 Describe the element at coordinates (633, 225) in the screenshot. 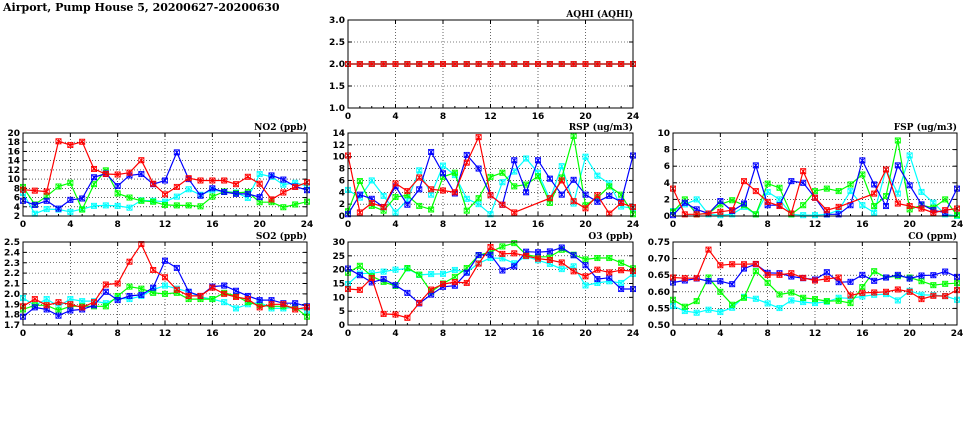

I see `x-tick-label: 24` at that location.